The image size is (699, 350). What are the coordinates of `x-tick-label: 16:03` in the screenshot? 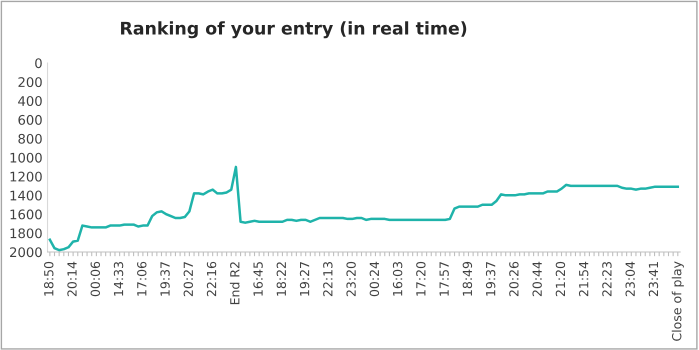 It's located at (397, 279).